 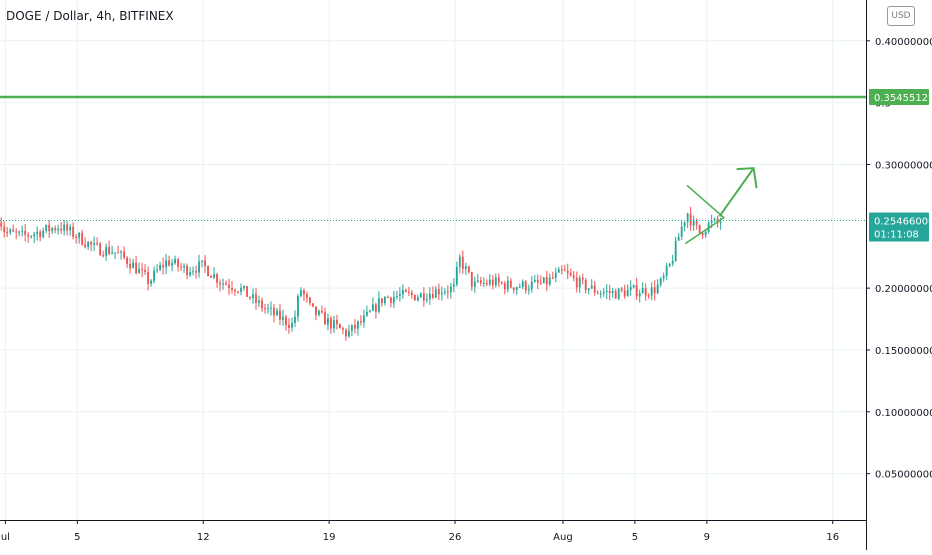 What do you see at coordinates (903, 413) in the screenshot?
I see `y-tick-label: 0.10000000` at bounding box center [903, 413].